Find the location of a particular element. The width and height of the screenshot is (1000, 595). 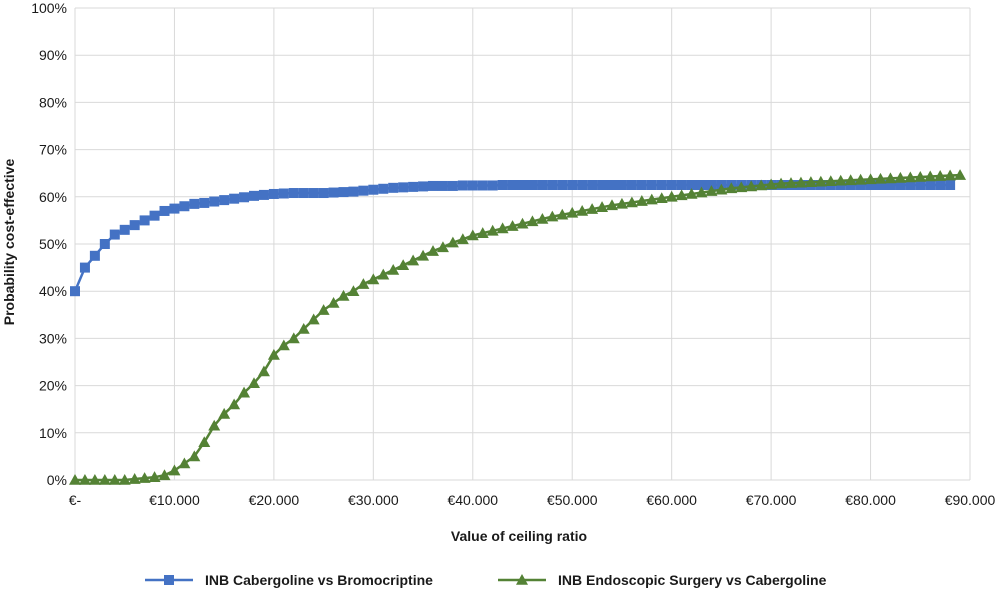

x-tick-label: €60.000 is located at coordinates (671, 500).